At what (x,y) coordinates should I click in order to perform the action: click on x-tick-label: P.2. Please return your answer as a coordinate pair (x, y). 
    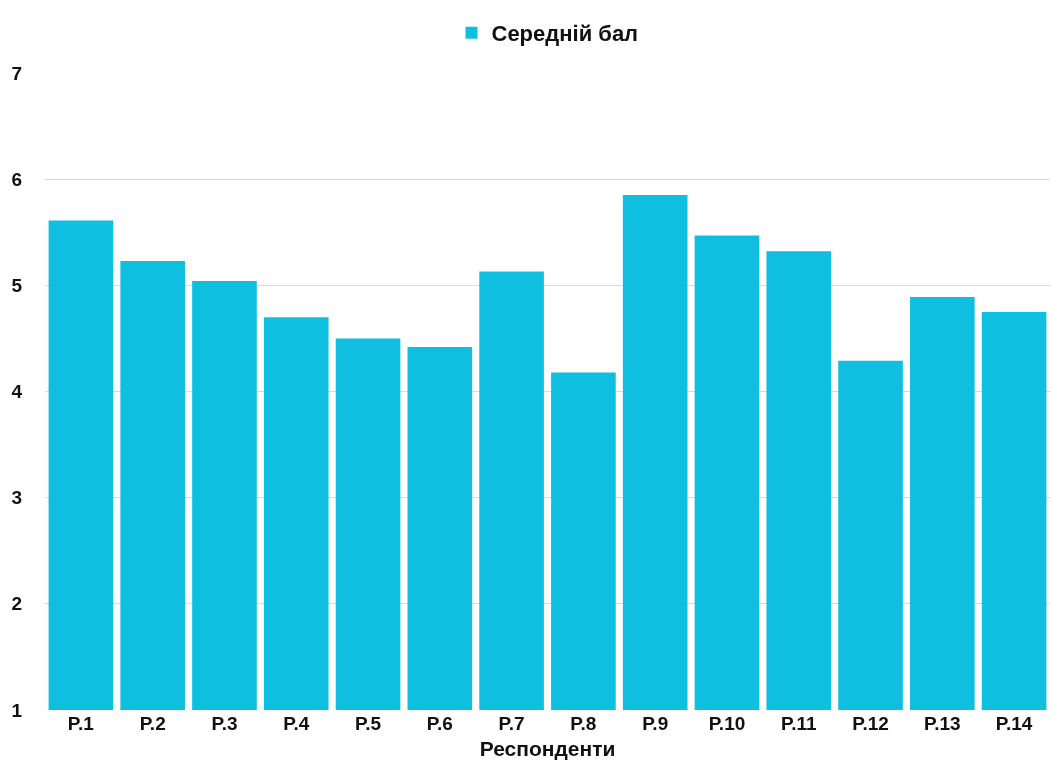
    Looking at the image, I should click on (152, 723).